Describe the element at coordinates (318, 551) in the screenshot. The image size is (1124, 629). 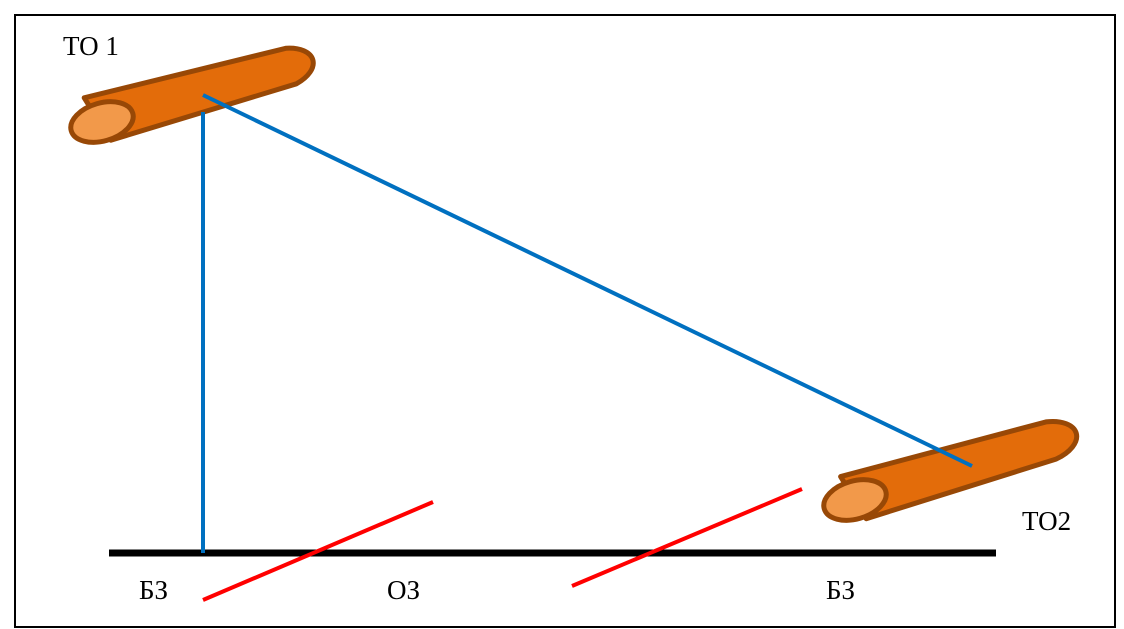
I see `zone-boundary-left` at that location.